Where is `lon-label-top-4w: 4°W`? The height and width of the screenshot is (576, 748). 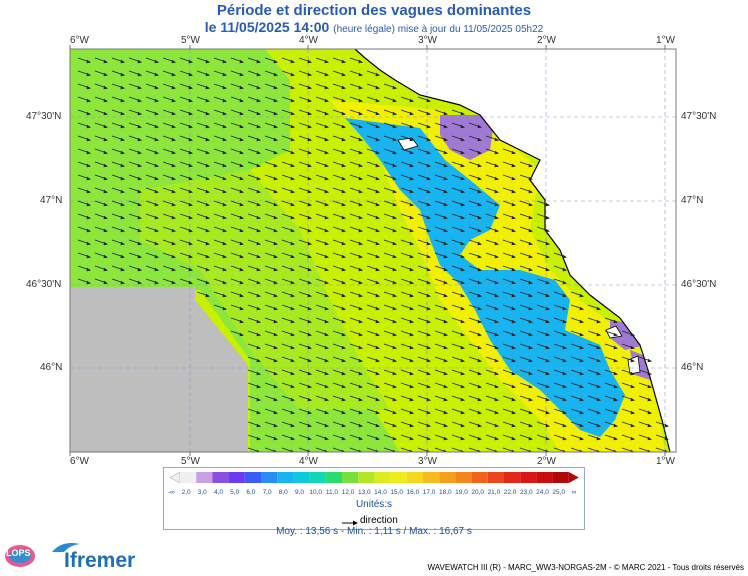
lon-label-top-4w: 4°W is located at coordinates (308, 40).